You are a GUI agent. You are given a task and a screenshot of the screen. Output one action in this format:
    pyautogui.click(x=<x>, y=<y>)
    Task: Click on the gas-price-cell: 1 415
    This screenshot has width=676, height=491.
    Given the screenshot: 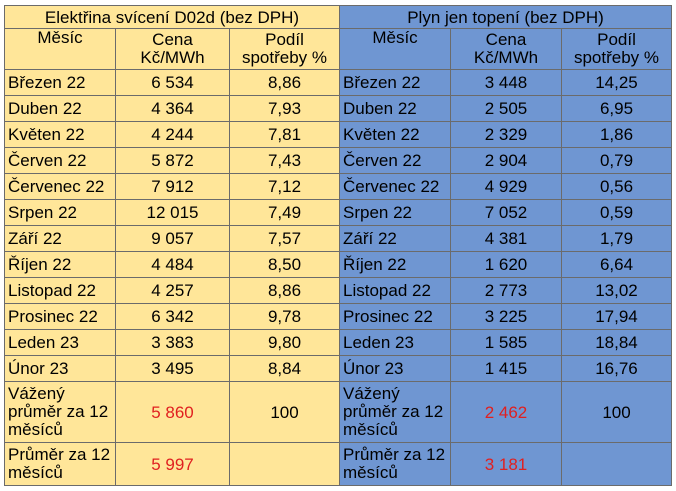 What is the action you would take?
    pyautogui.click(x=506, y=368)
    